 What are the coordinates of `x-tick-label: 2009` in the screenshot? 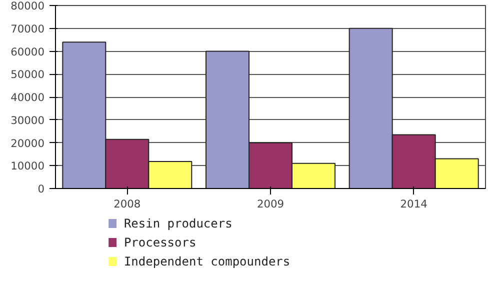 It's located at (270, 204).